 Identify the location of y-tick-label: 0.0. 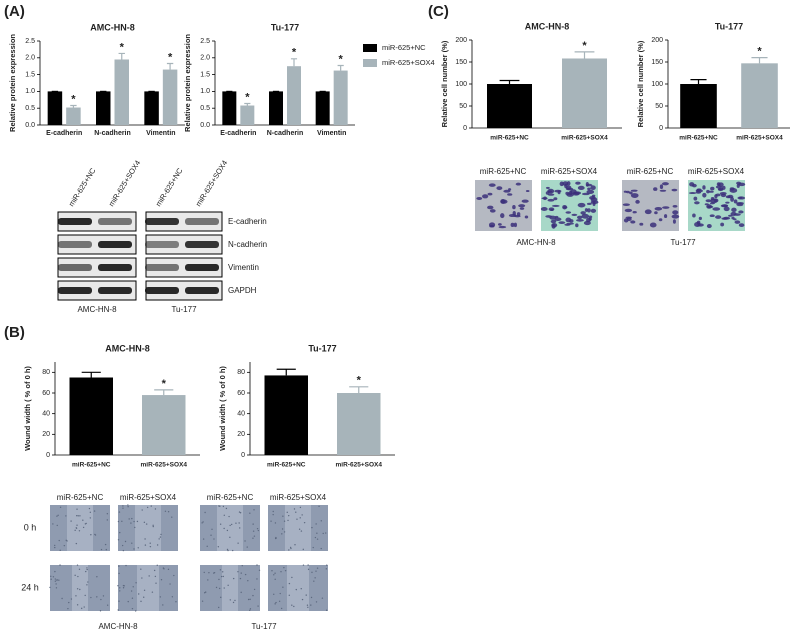
(30, 125).